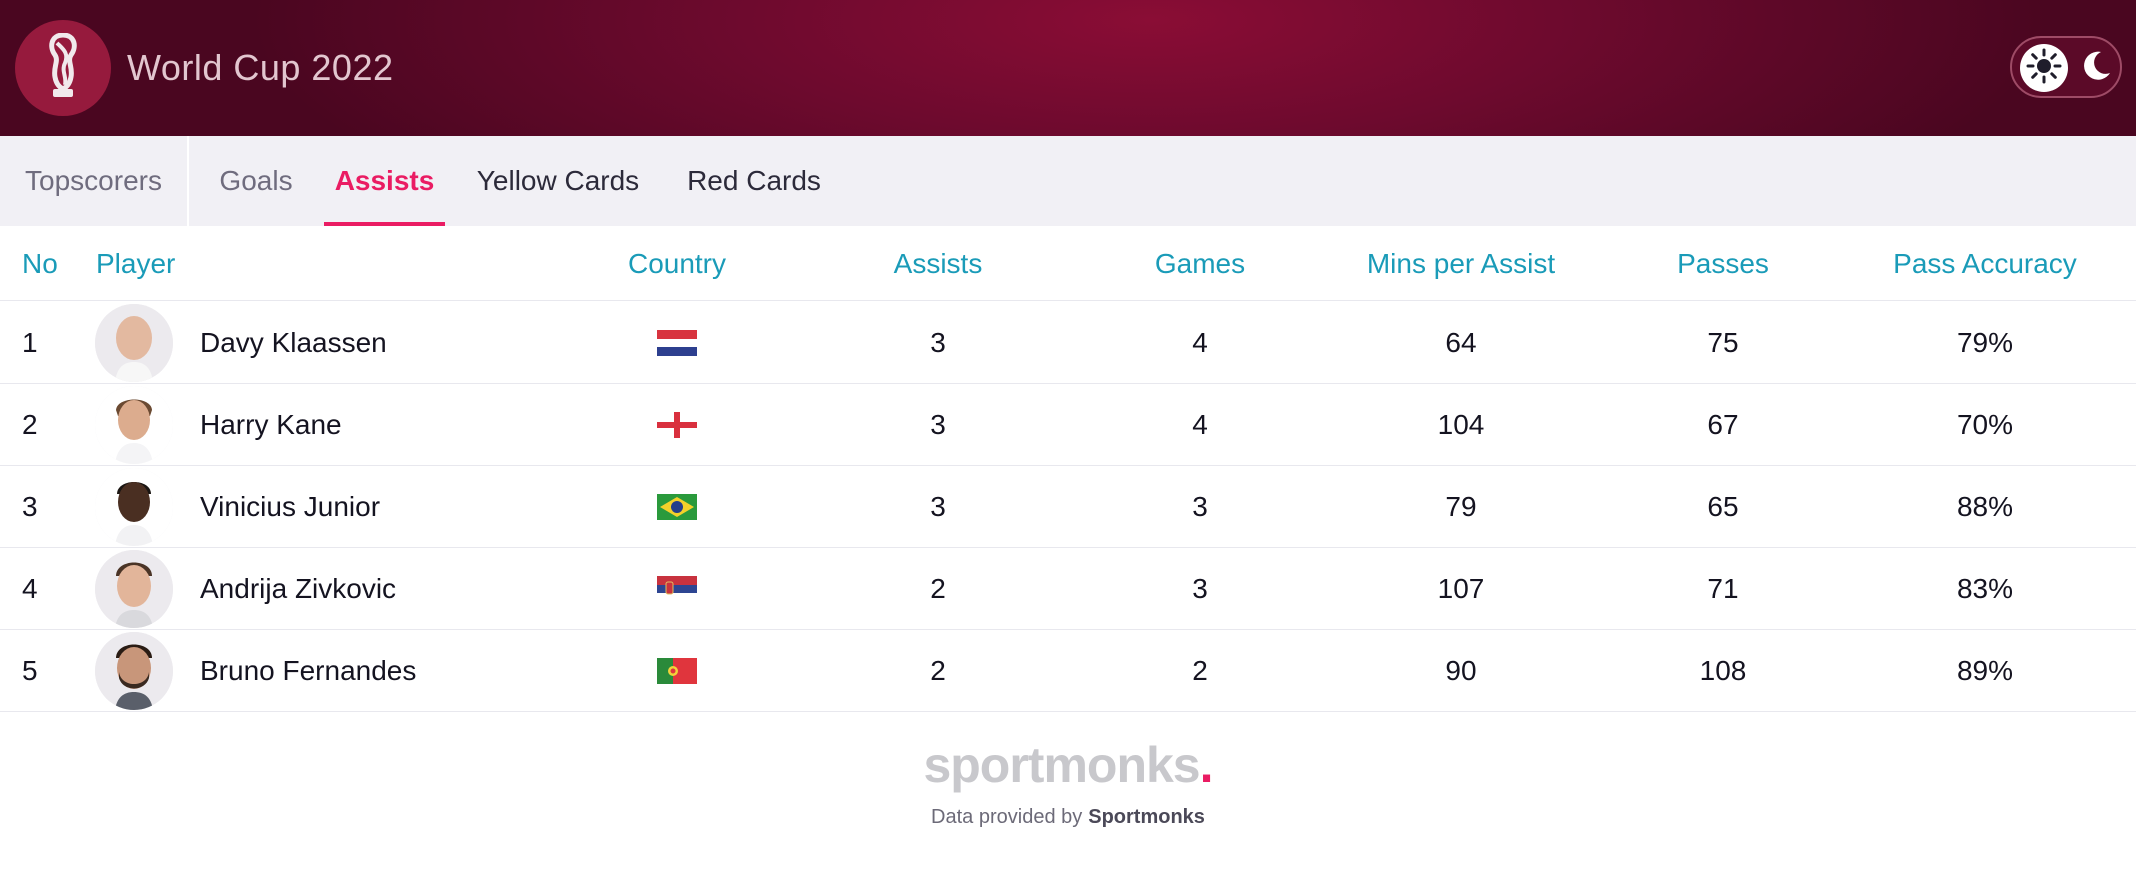  I want to click on light-mode-button, so click(2044, 68).